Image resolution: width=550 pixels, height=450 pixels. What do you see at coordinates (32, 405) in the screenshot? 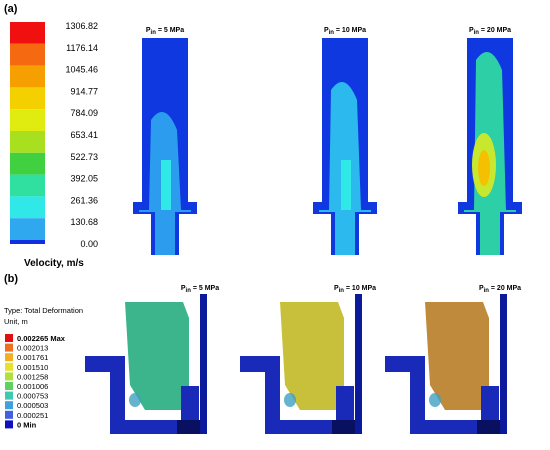
I see `legend-label: 0.000503` at bounding box center [32, 405].